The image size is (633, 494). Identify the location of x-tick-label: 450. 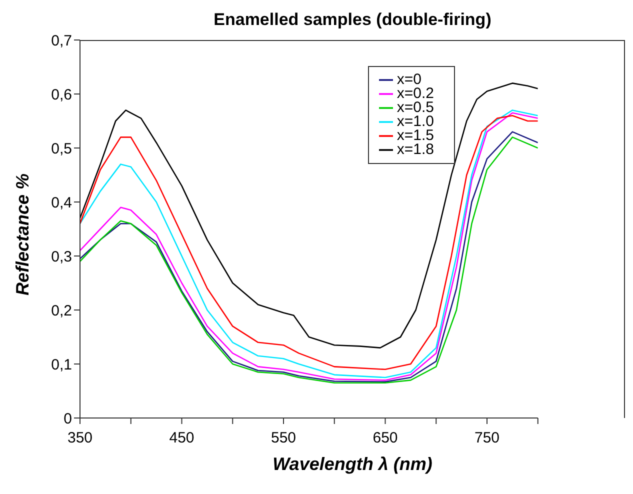
(181, 438).